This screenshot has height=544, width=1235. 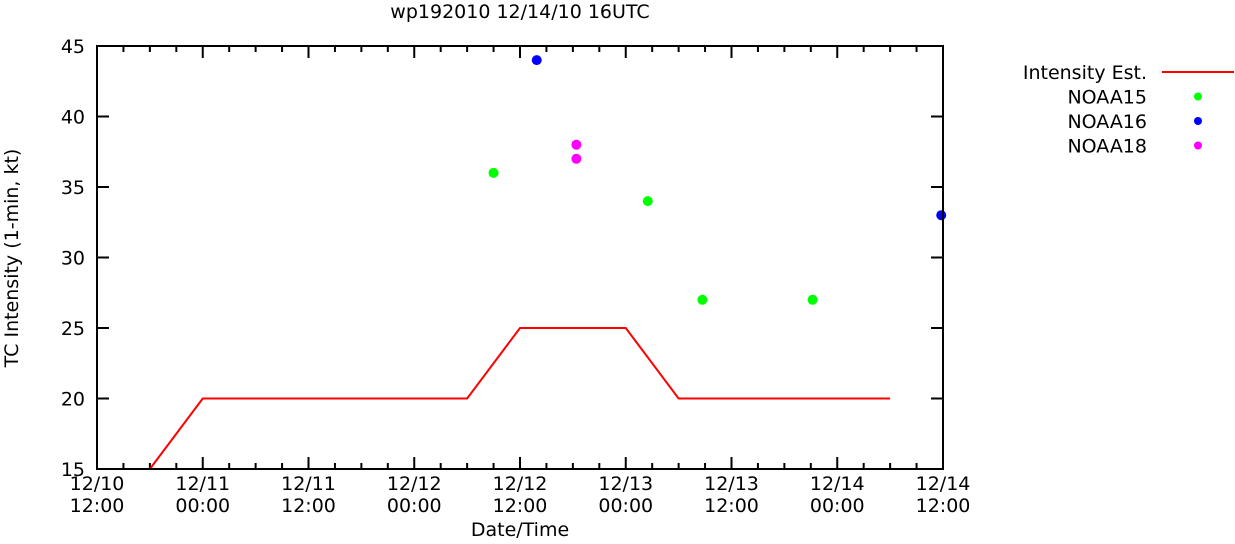 What do you see at coordinates (73, 470) in the screenshot?
I see `y-tick-label: 15` at bounding box center [73, 470].